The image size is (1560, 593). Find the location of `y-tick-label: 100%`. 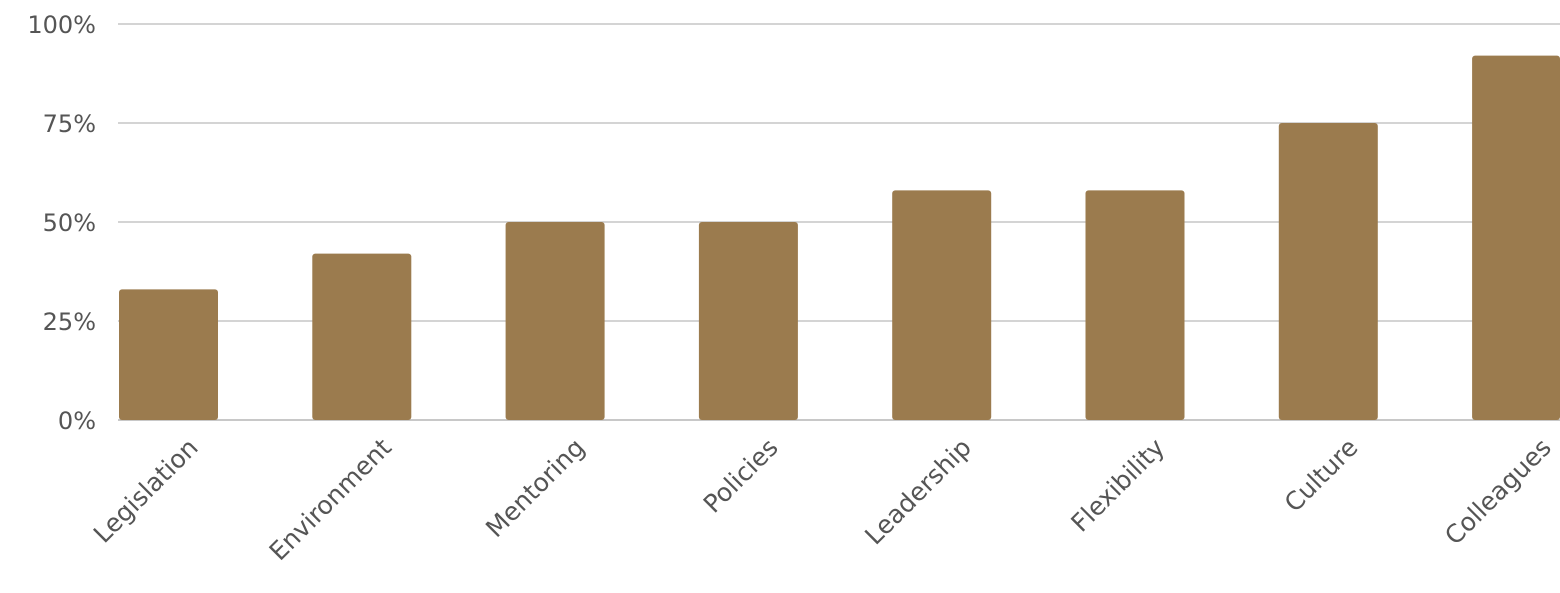

y-tick-label: 100% is located at coordinates (61, 25).